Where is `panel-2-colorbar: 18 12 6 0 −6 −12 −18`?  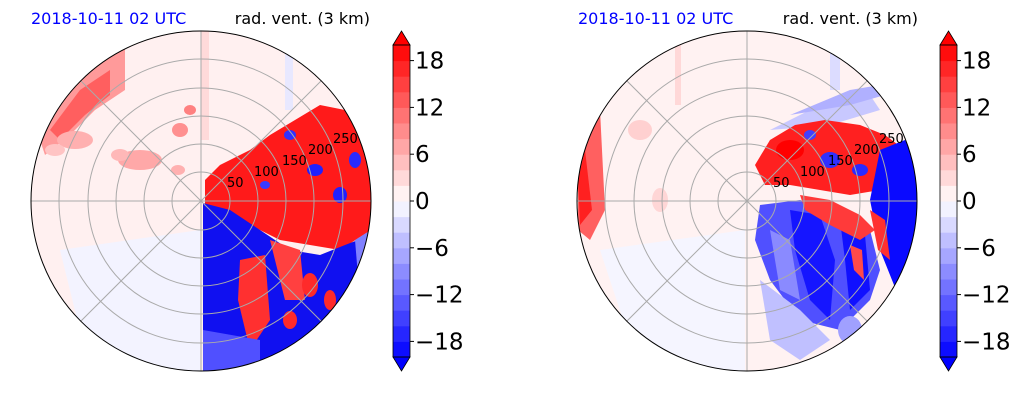 panel-2-colorbar: 18 12 6 0 −6 −12 −18 is located at coordinates (975, 201).